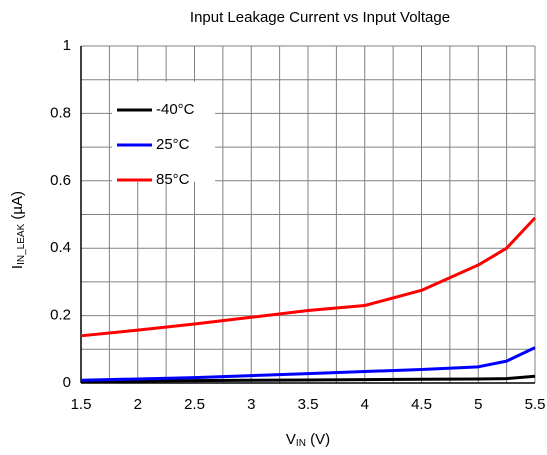 This screenshot has width=547, height=455. Describe the element at coordinates (308, 440) in the screenshot. I see `x-axis-label: VIN (V)` at that location.